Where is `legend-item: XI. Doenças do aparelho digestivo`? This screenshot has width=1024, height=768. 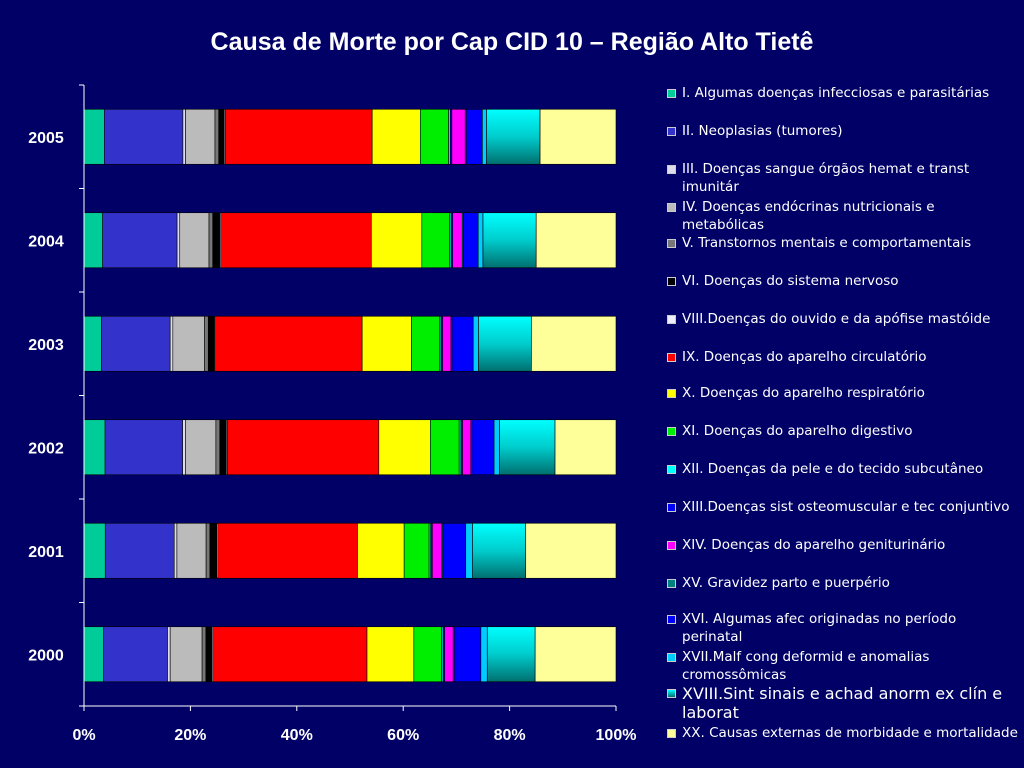
legend-item: XI. Doenças do aparelho digestivo is located at coordinates (840, 431).